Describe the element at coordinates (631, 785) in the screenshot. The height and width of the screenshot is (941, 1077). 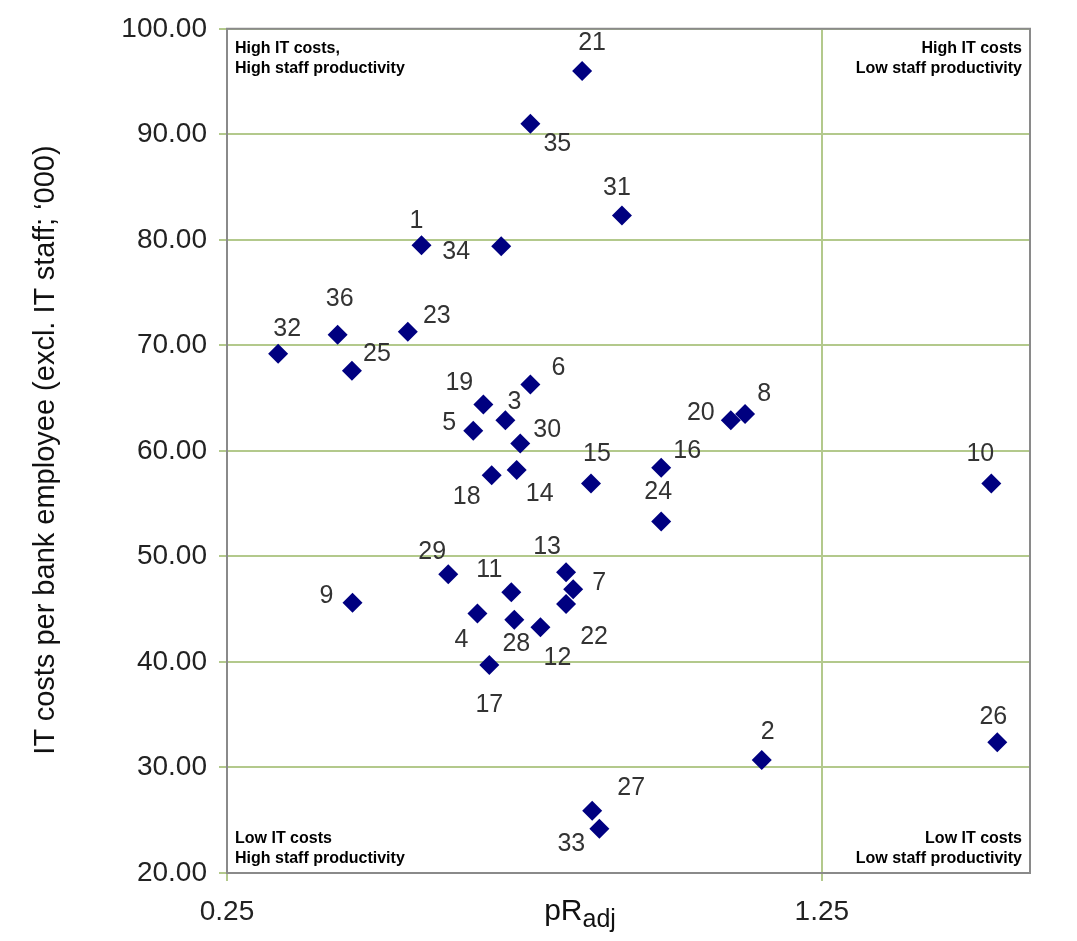
I see `annotation: 27` at that location.